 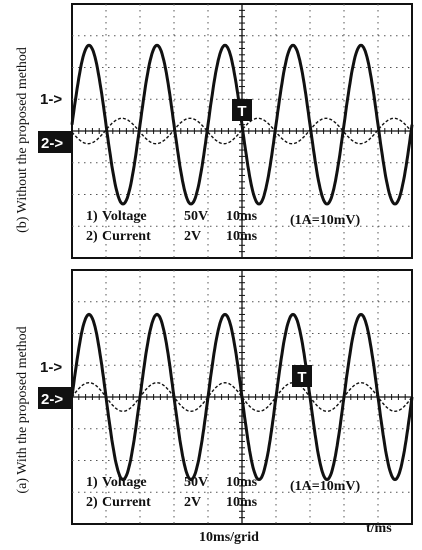 What do you see at coordinates (242, 131) in the screenshot?
I see `current-waveform` at bounding box center [242, 131].